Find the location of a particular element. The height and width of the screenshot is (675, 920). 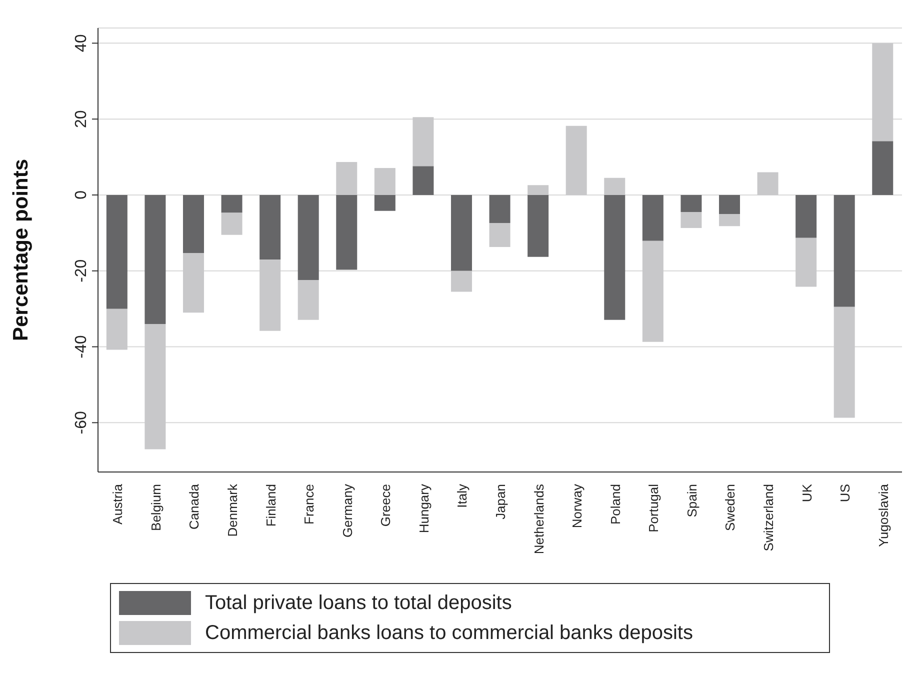

y-tick-label: 0 is located at coordinates (81, 195).